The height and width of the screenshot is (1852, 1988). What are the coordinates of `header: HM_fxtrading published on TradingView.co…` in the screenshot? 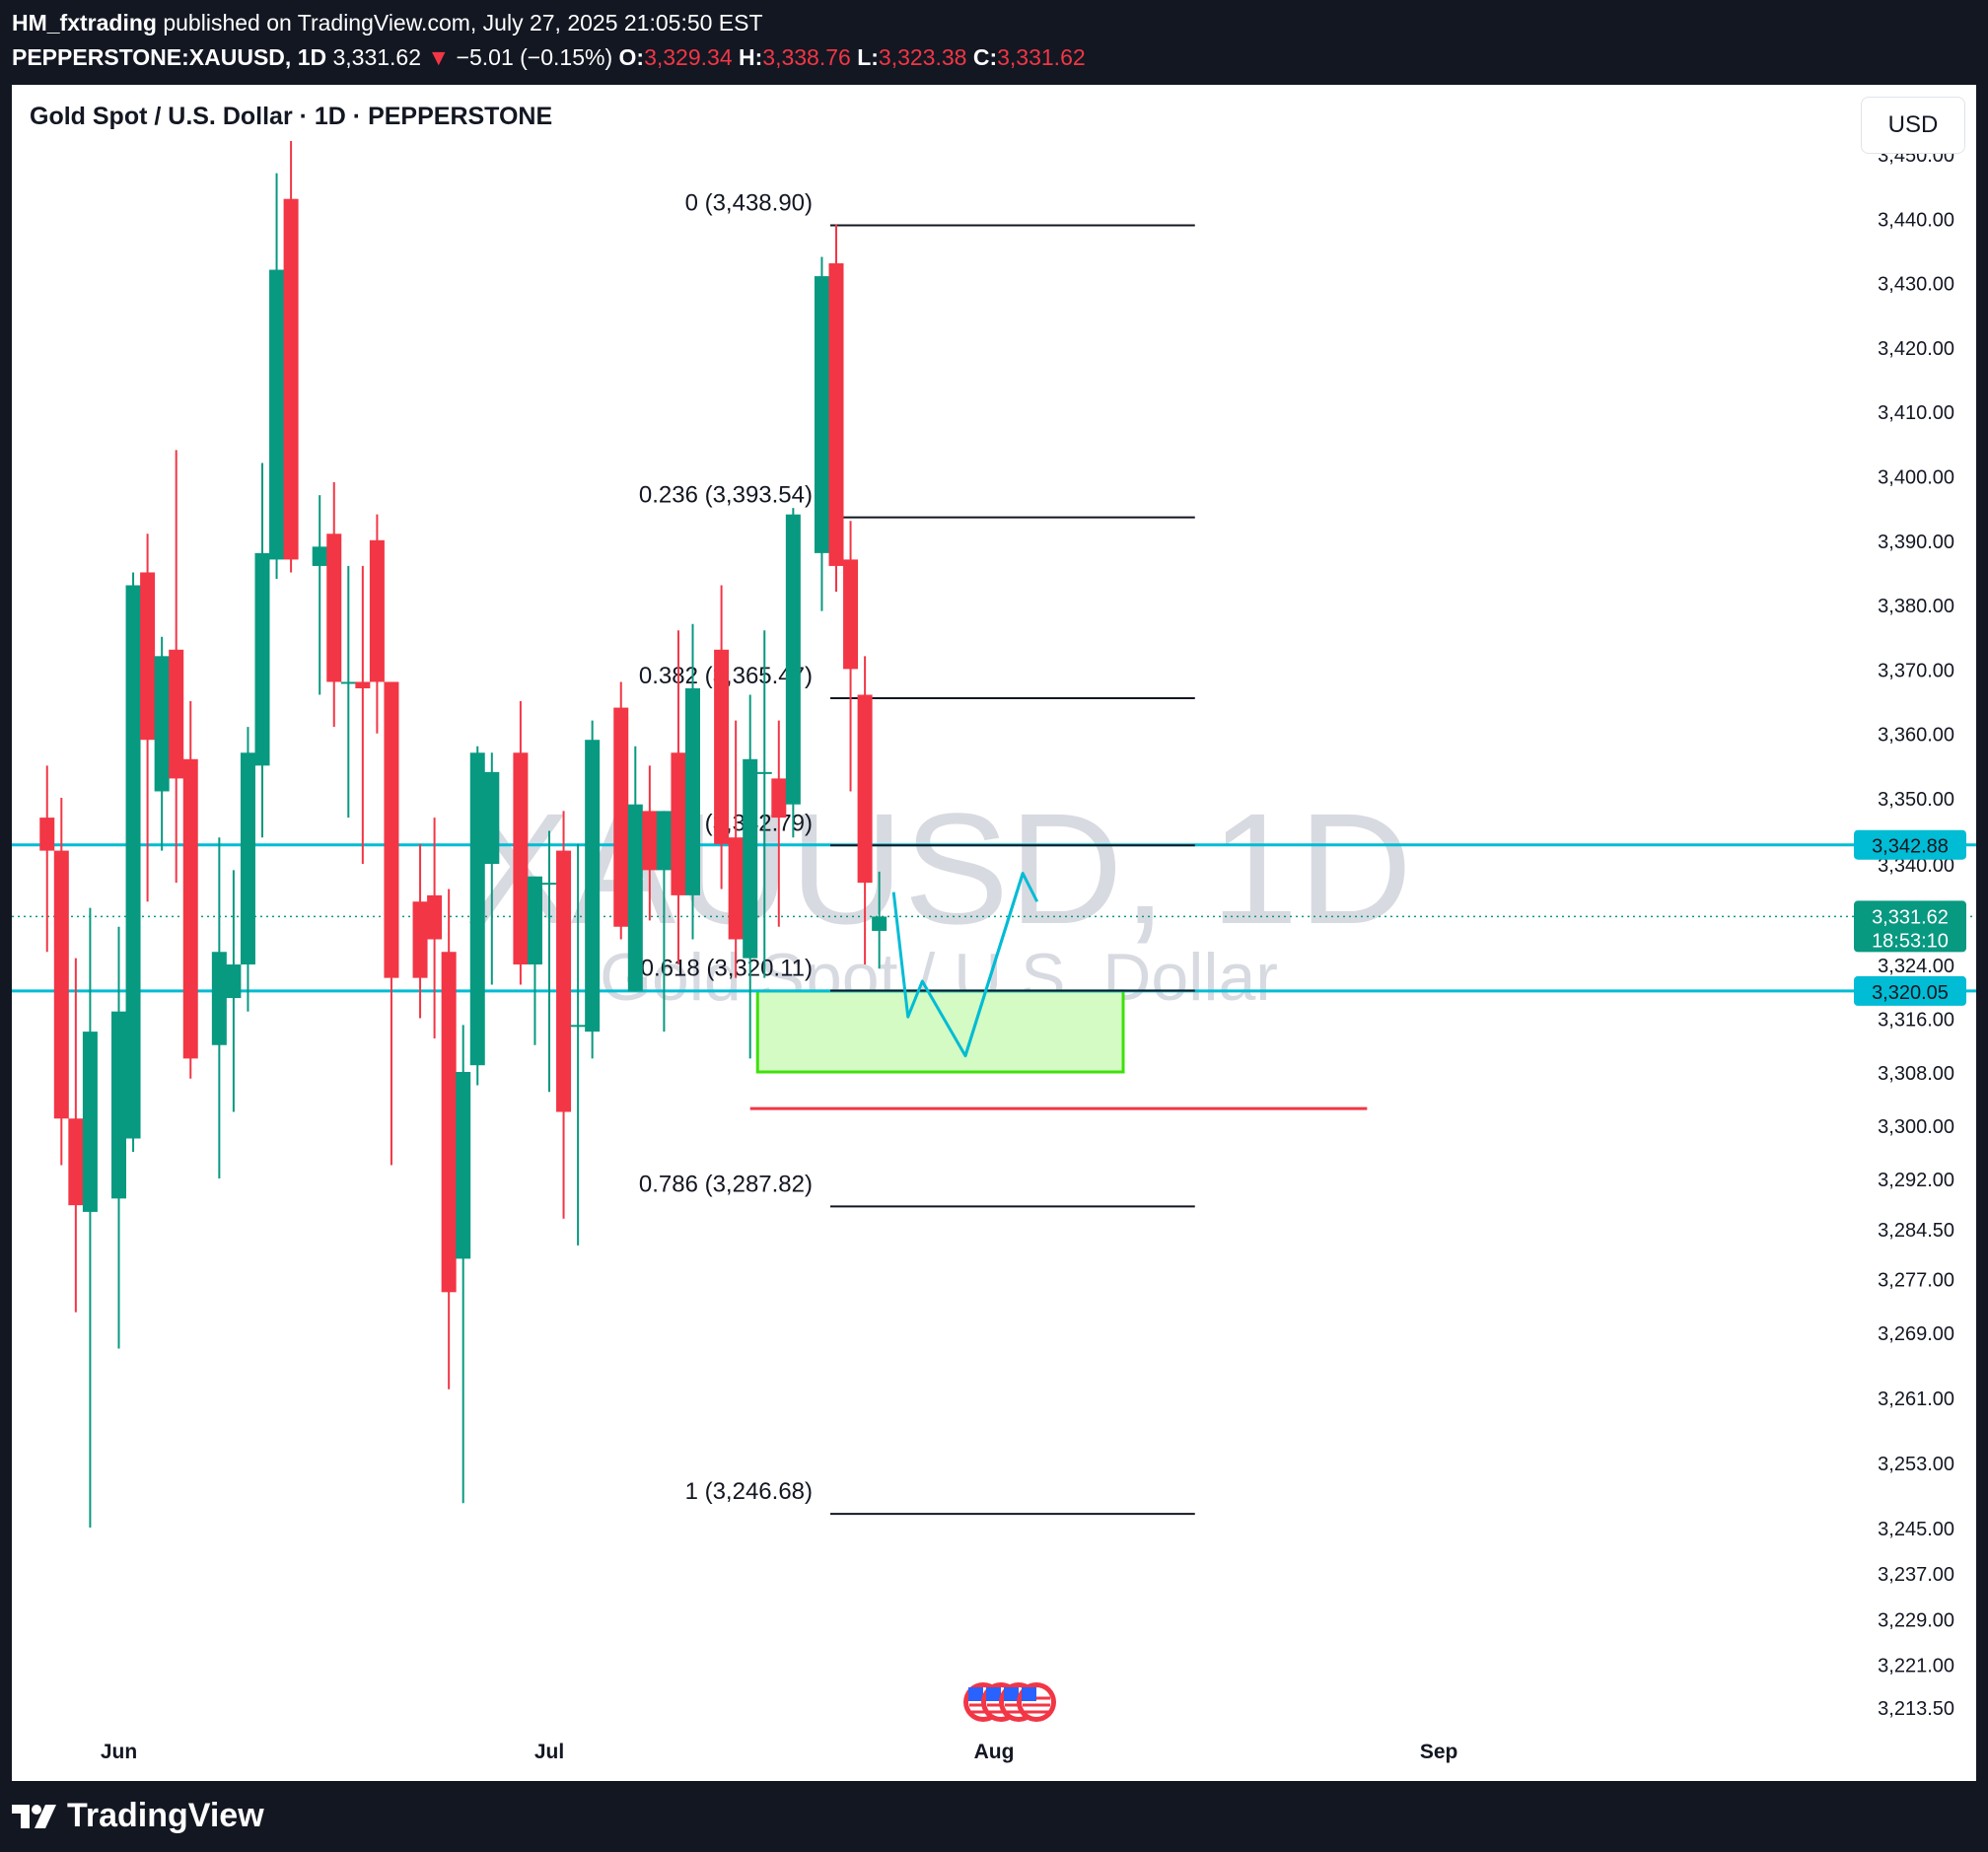 It's located at (994, 42).